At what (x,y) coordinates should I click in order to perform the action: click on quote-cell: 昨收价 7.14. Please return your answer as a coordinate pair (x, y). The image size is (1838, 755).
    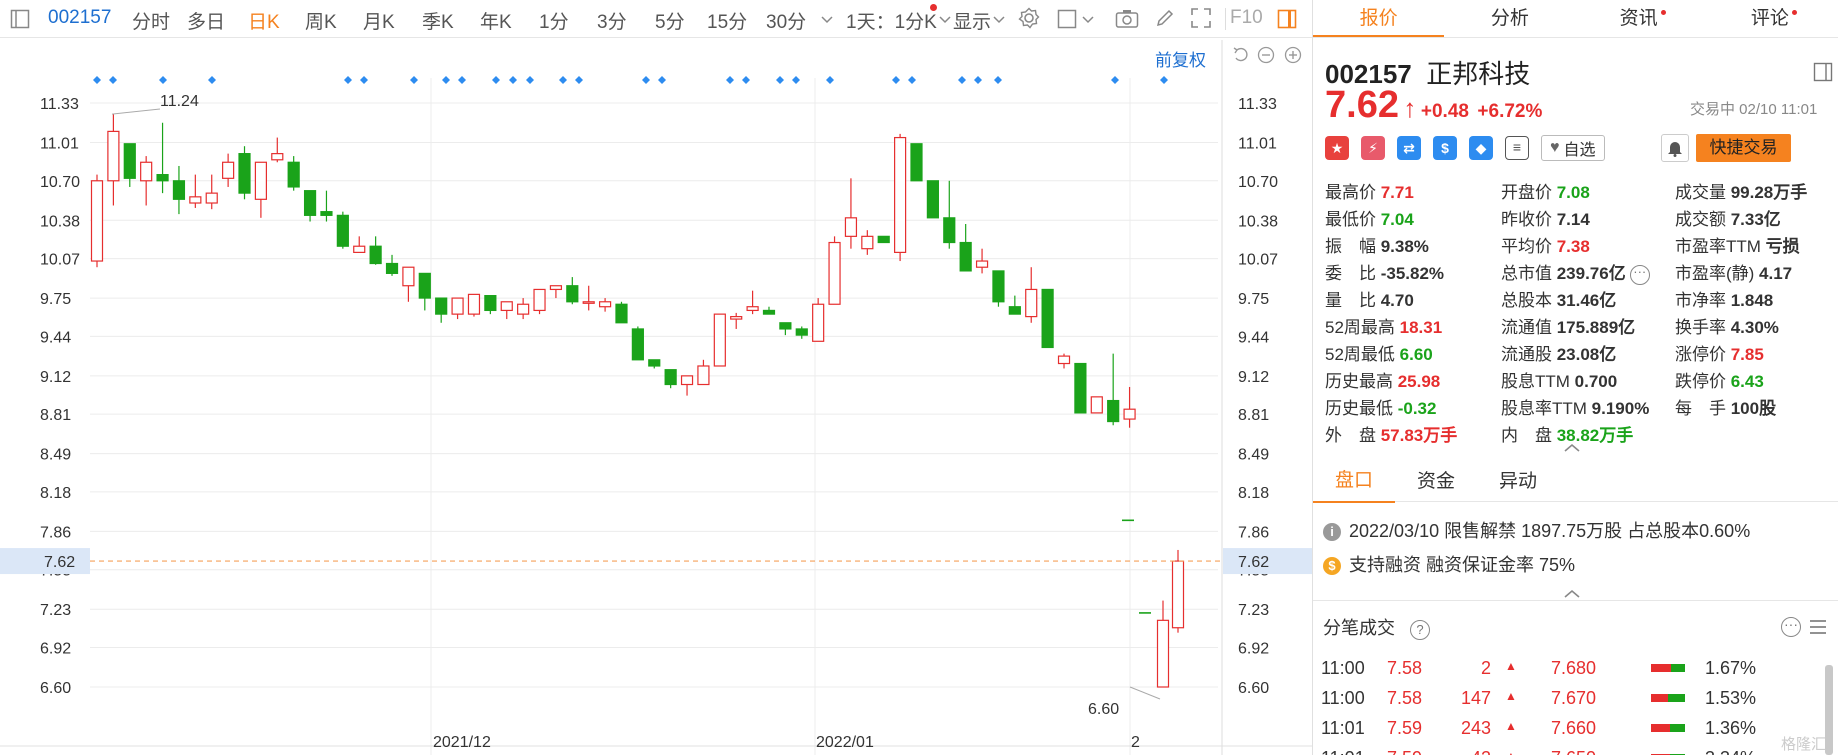
    Looking at the image, I should click on (1545, 217).